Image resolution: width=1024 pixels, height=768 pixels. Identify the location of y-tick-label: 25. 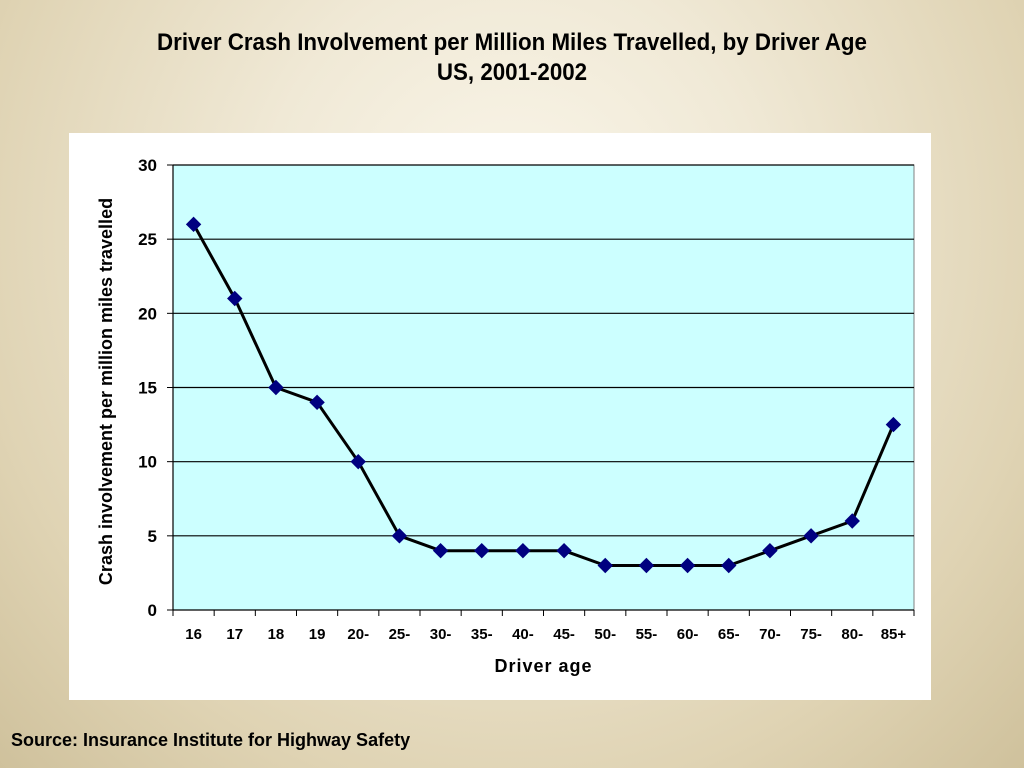
(147, 239).